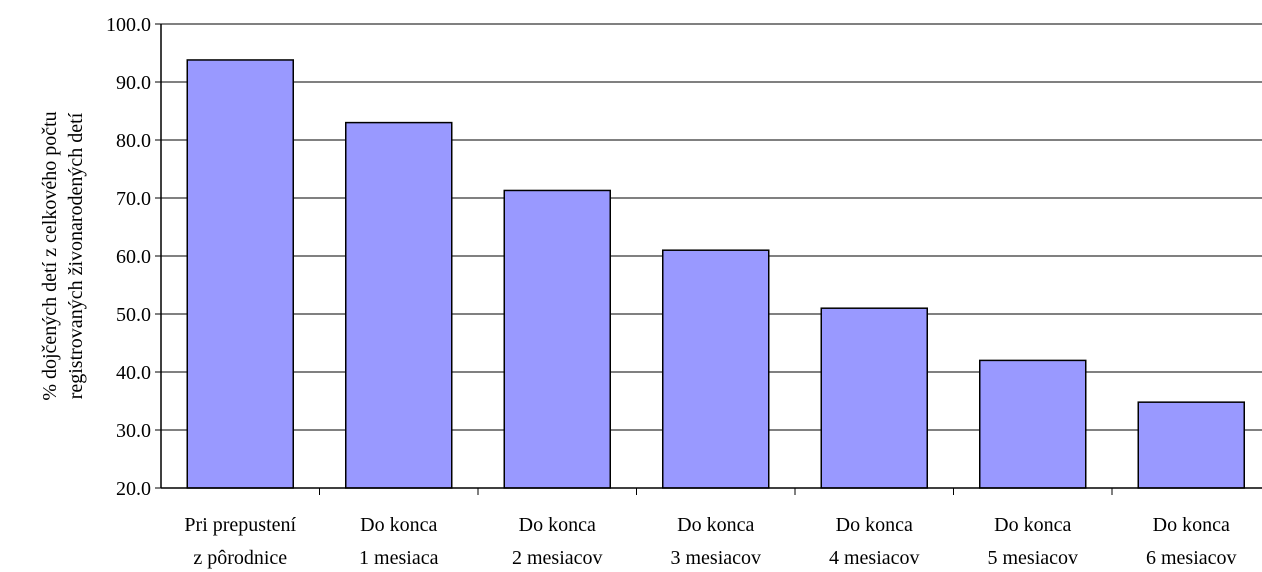  Describe the element at coordinates (557, 558) in the screenshot. I see `x-tick-label: 2 mesiacov` at that location.